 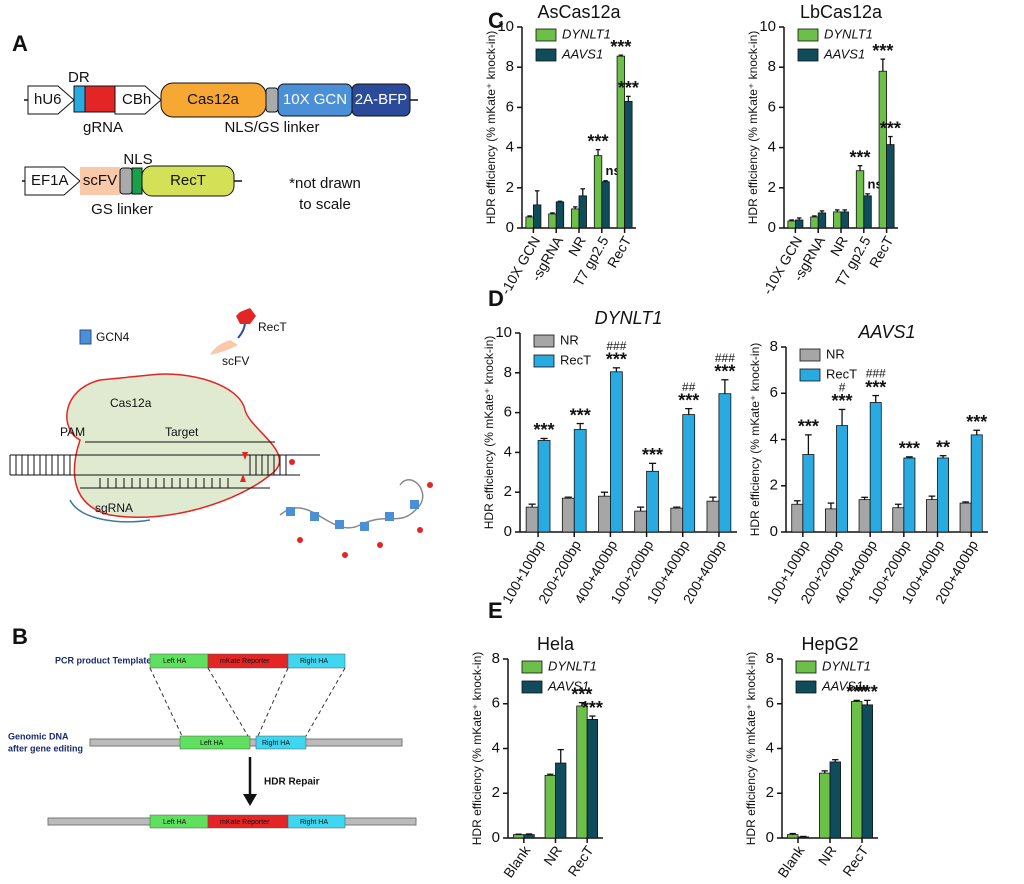 I want to click on label: NLS, so click(x=137, y=159).